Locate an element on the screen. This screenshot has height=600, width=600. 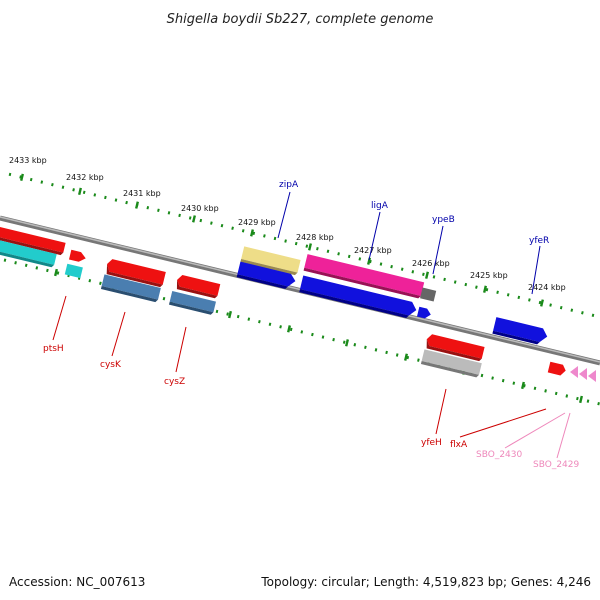
gene-cysK is located at coordinates (130, 288).